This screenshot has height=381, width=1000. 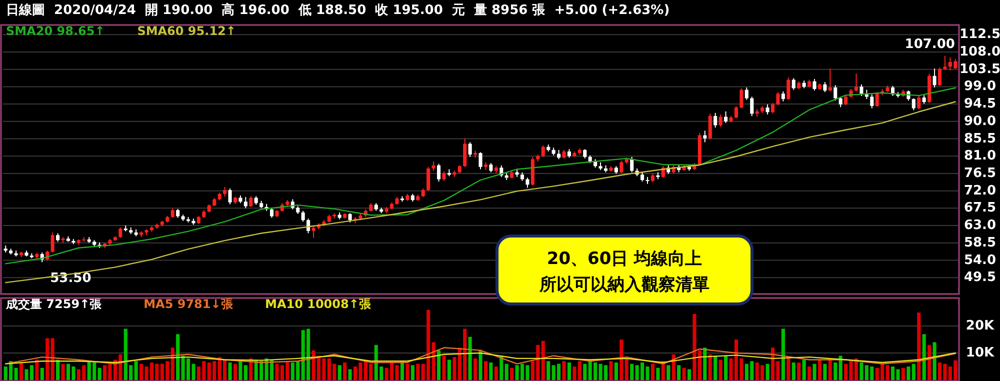 What do you see at coordinates (980, 226) in the screenshot?
I see `y-tick-label: 63.0` at bounding box center [980, 226].